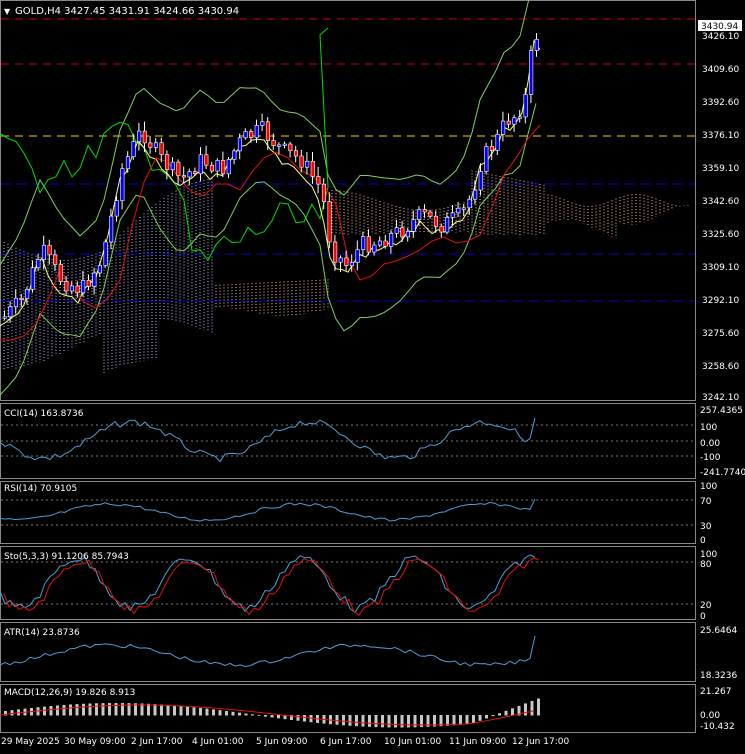  I want to click on stoch-d-line, so click(271, 586).